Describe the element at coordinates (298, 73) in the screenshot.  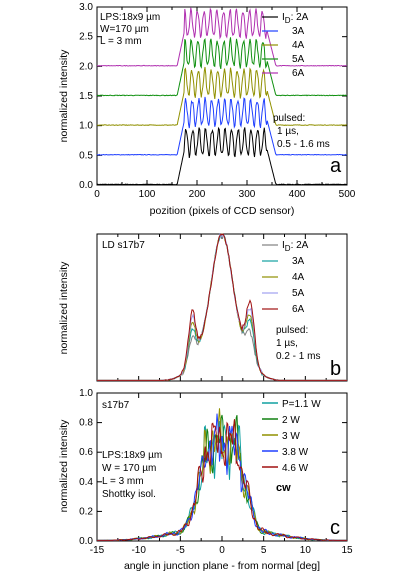
I see `panel-a-legend-label: 6A` at that location.